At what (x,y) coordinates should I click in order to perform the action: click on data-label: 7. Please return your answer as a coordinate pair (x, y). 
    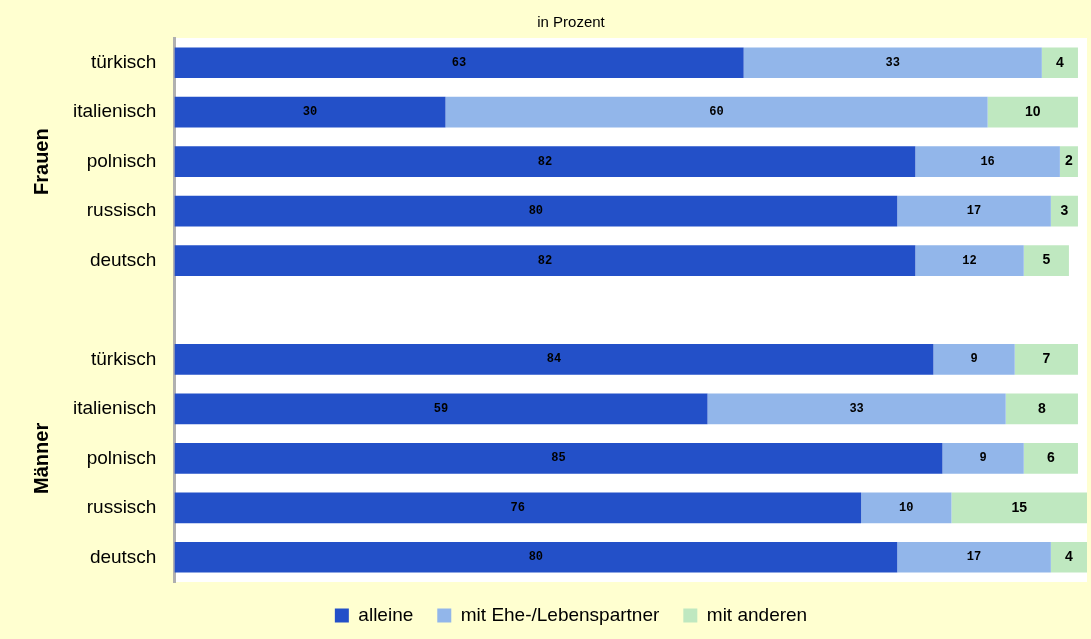
    Looking at the image, I should click on (1046, 358).